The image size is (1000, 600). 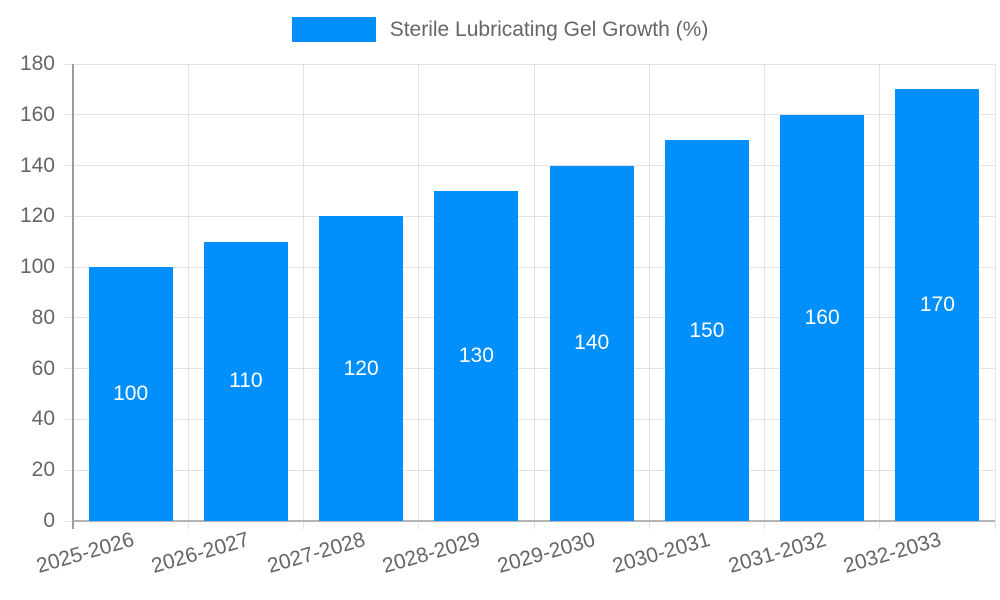 What do you see at coordinates (431, 553) in the screenshot?
I see `x-axis-tick-label: 2028-2029` at bounding box center [431, 553].